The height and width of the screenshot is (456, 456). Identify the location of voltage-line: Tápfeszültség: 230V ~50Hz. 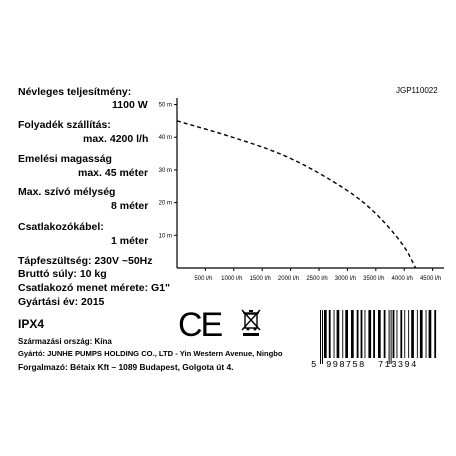
(85, 261).